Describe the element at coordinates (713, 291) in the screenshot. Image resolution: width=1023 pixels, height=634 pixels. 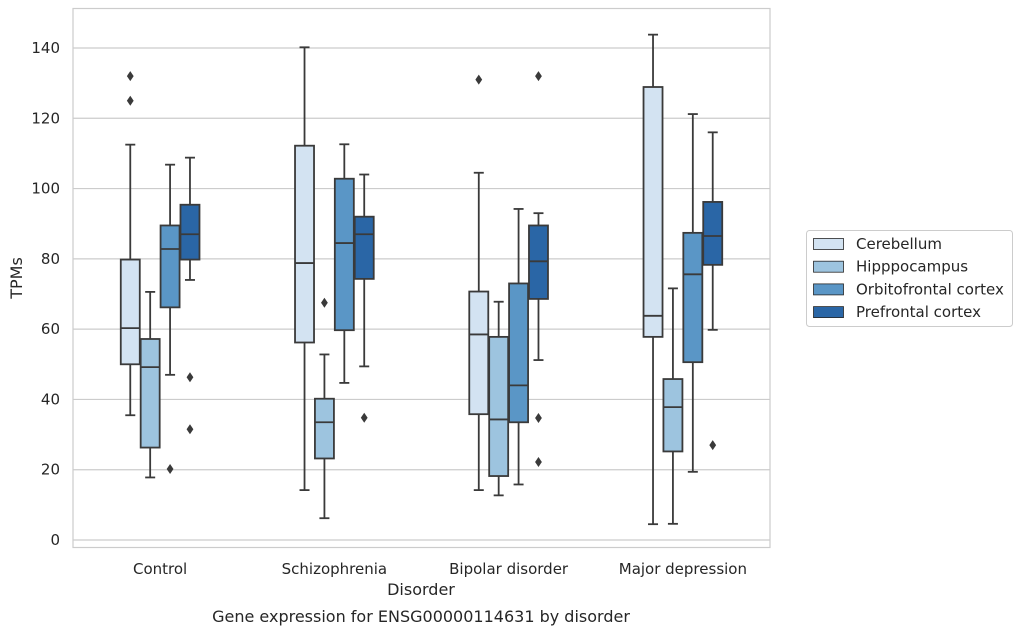
I see `box-prefrontal-cortex-major-depression` at that location.